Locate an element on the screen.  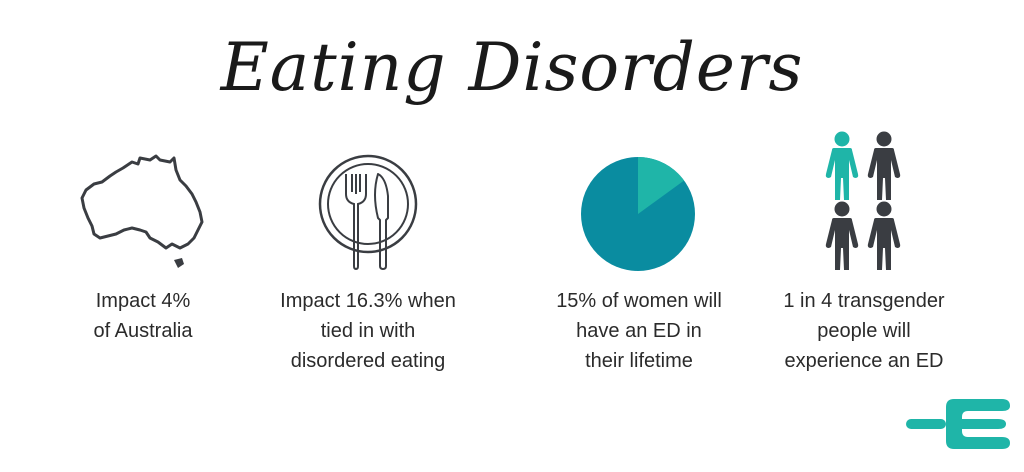
caption-line: 1 in 4 transgender is located at coordinates (864, 301).